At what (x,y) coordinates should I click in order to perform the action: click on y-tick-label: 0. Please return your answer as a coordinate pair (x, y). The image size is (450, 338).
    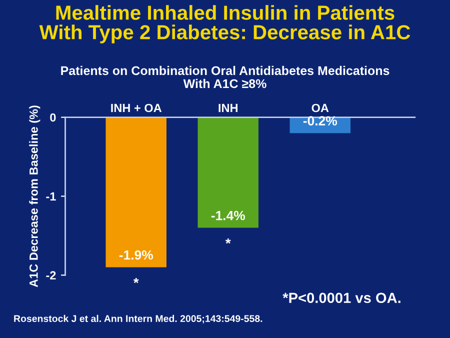
    Looking at the image, I should click on (53, 117).